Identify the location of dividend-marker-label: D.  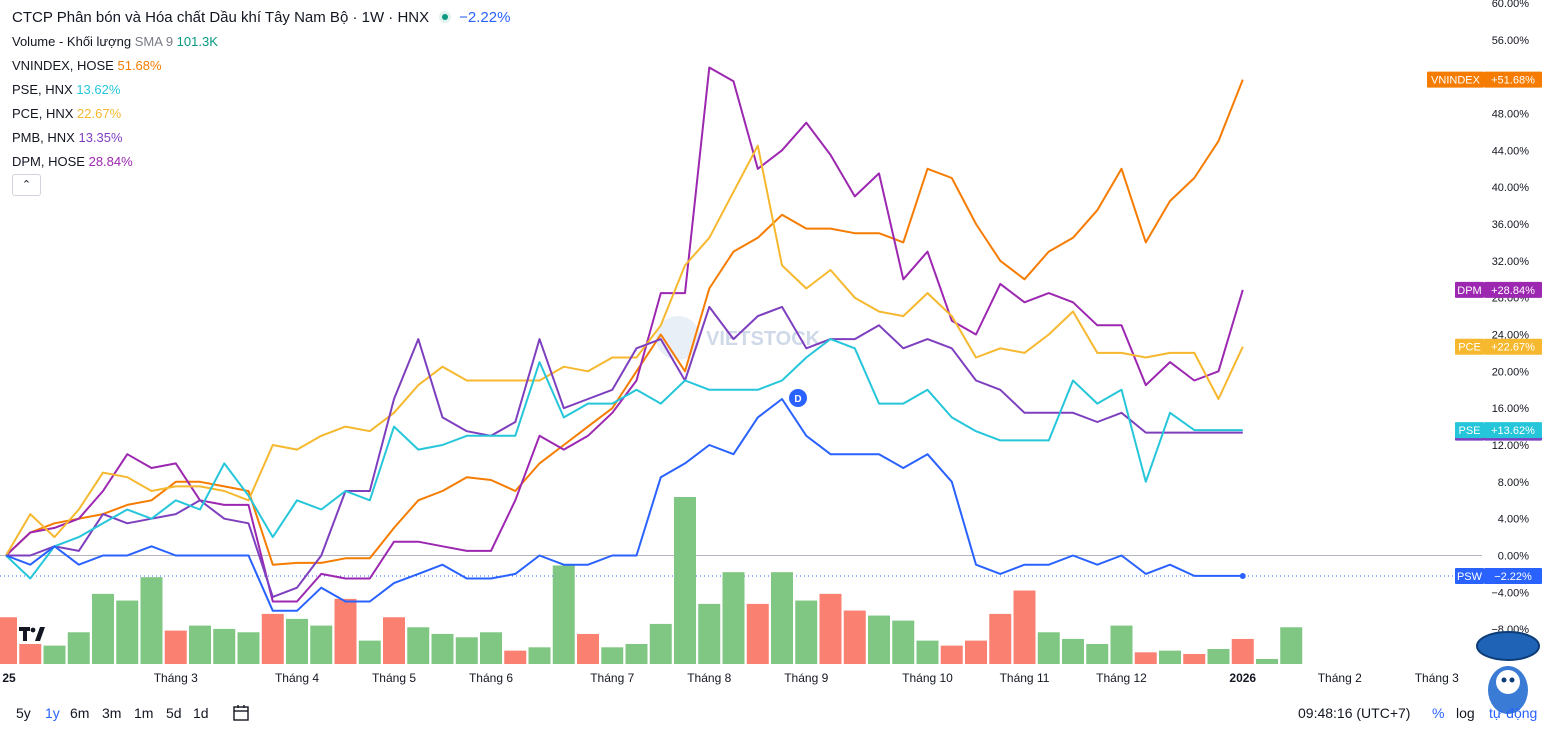
(797, 399).